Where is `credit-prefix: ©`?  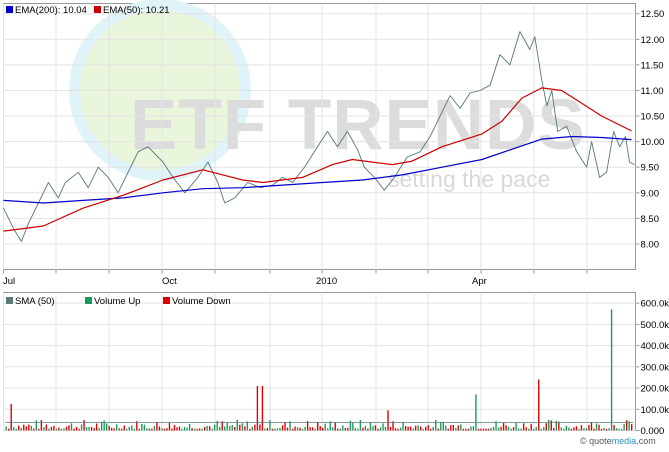
credit-prefix: © is located at coordinates (584, 441).